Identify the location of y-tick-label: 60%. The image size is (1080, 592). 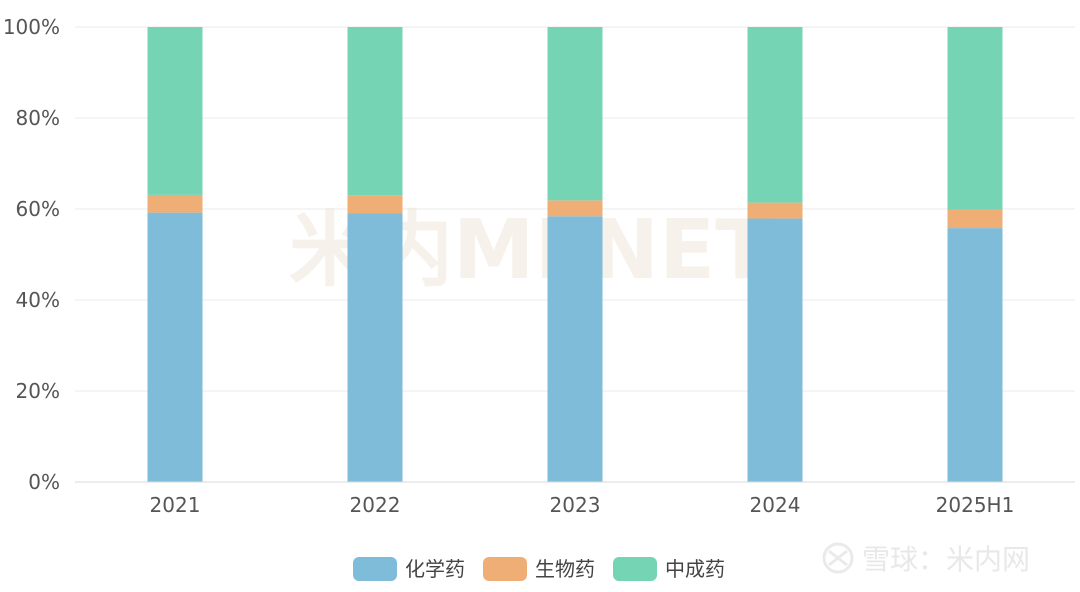
(38, 209).